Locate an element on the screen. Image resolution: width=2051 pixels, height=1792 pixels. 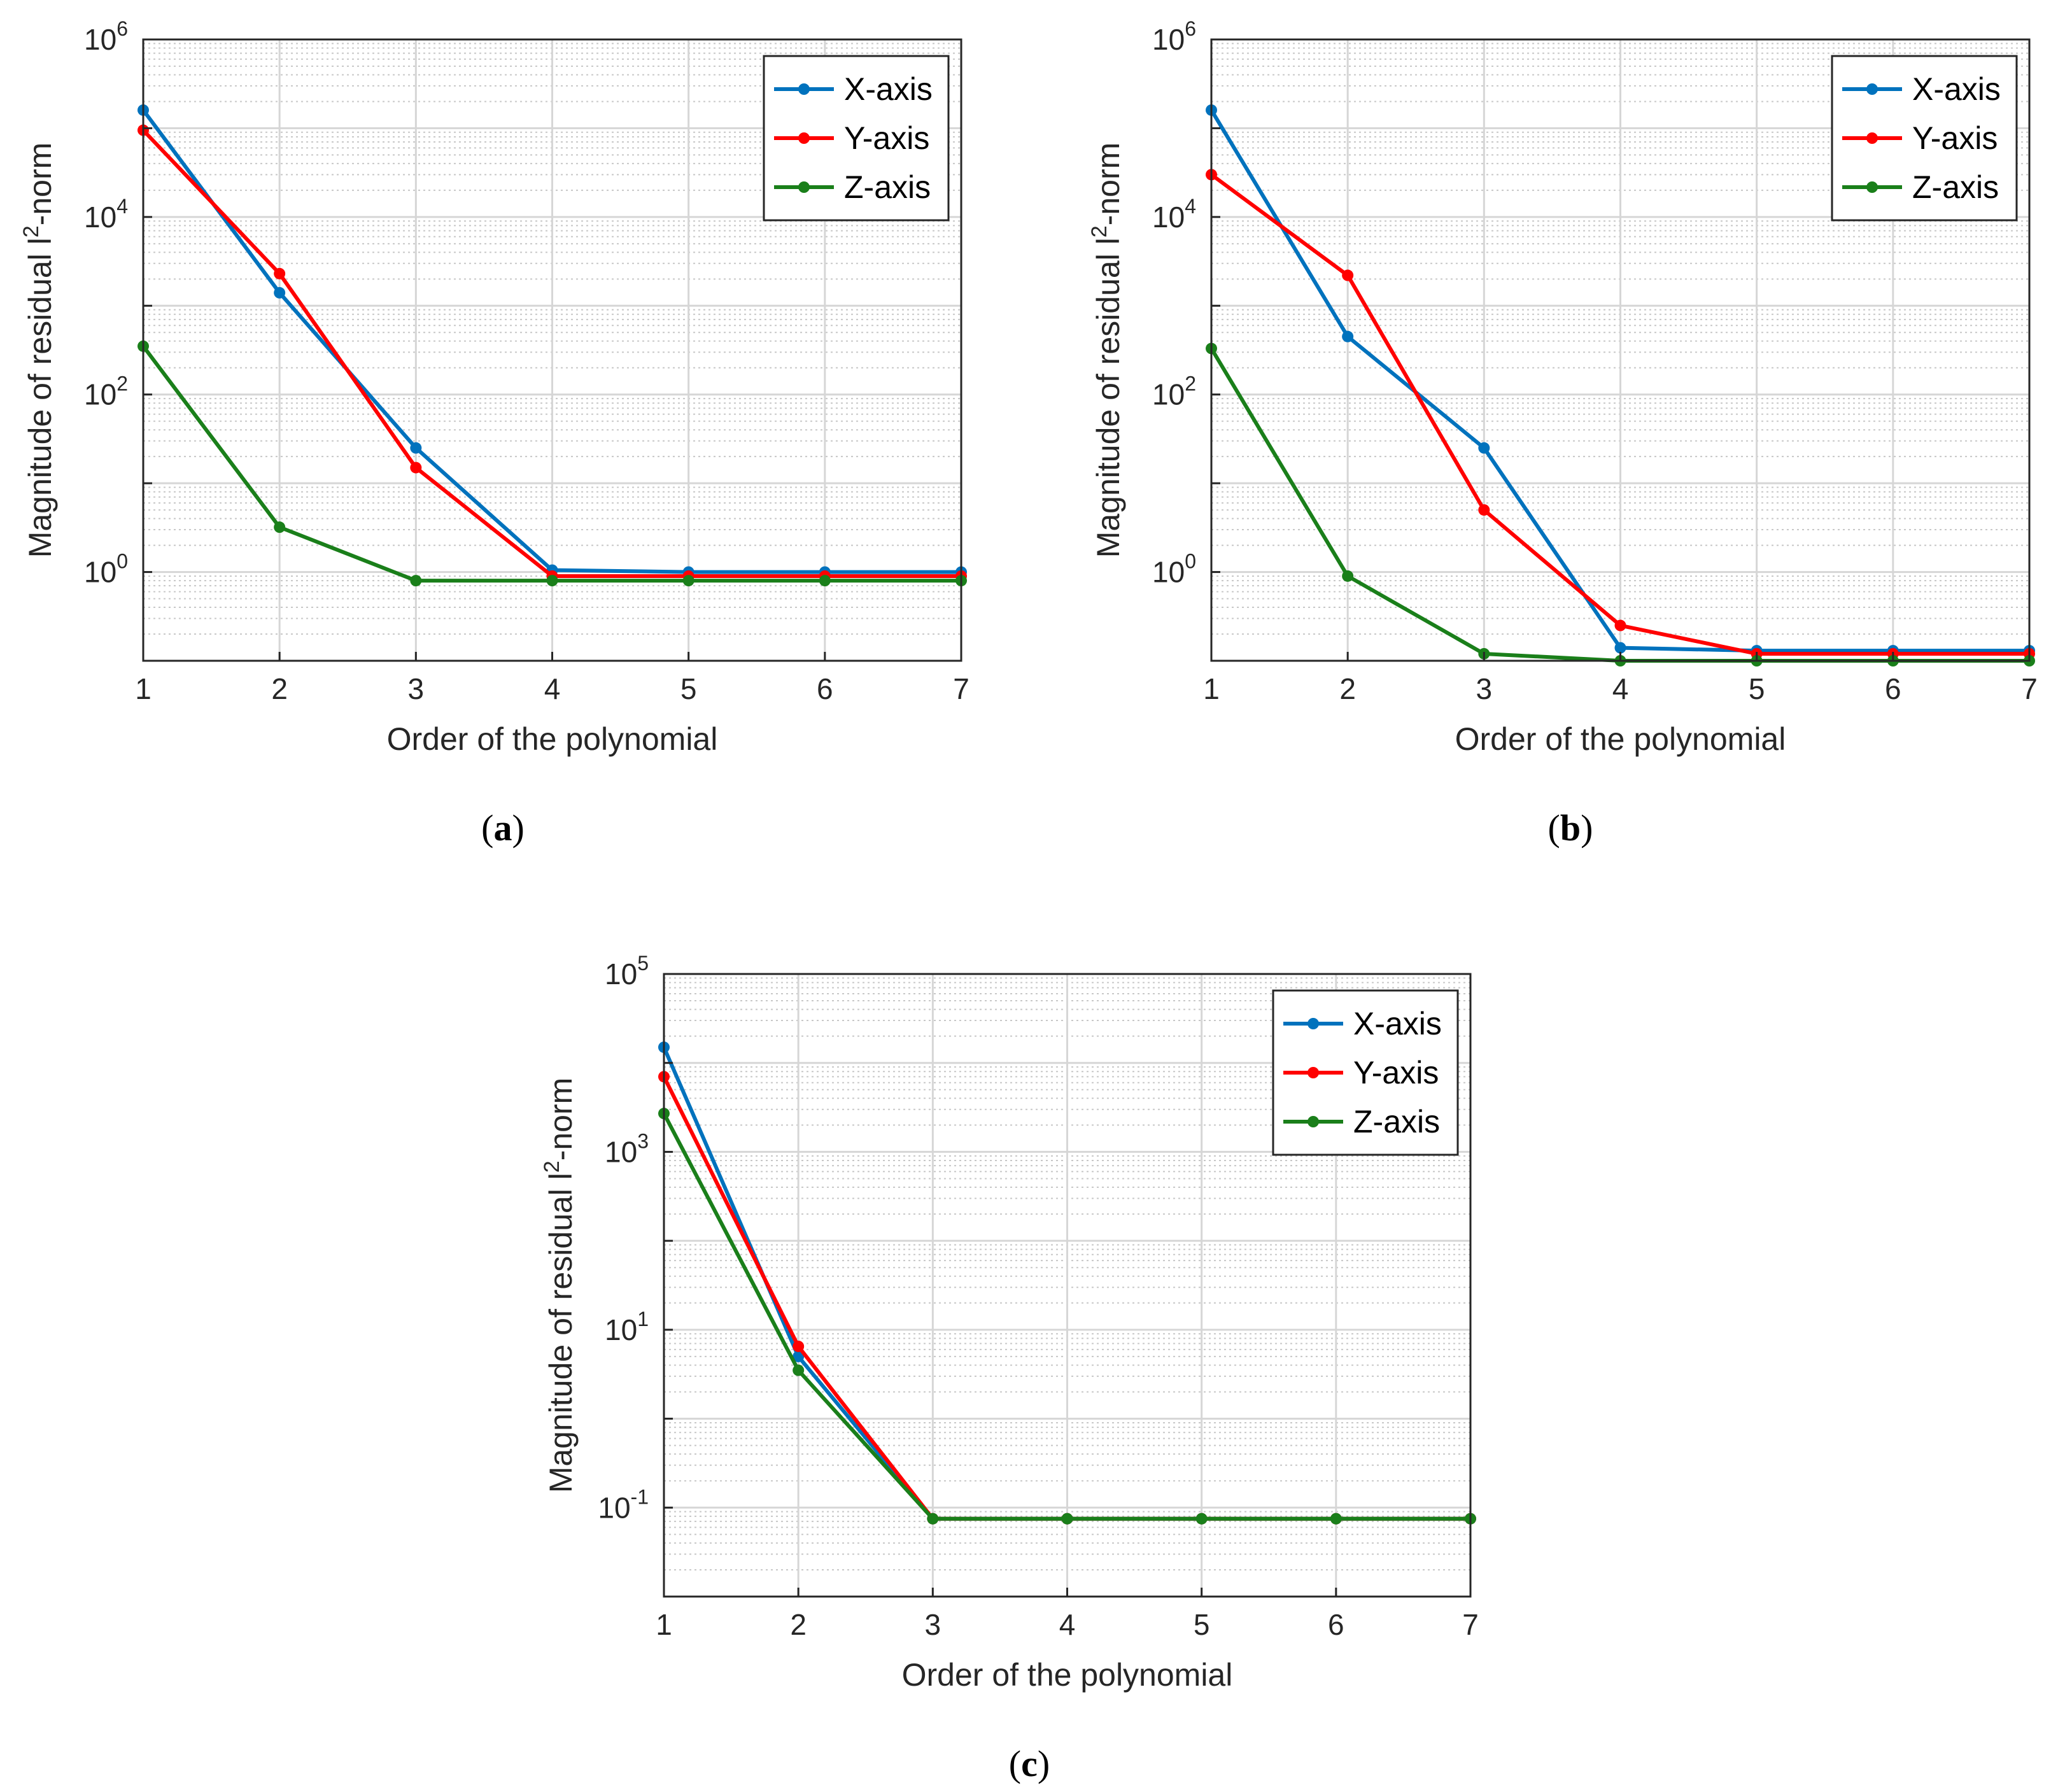
chart-a-x-ticks: 1 2 3 4 5 6 7 is located at coordinates (552, 678).